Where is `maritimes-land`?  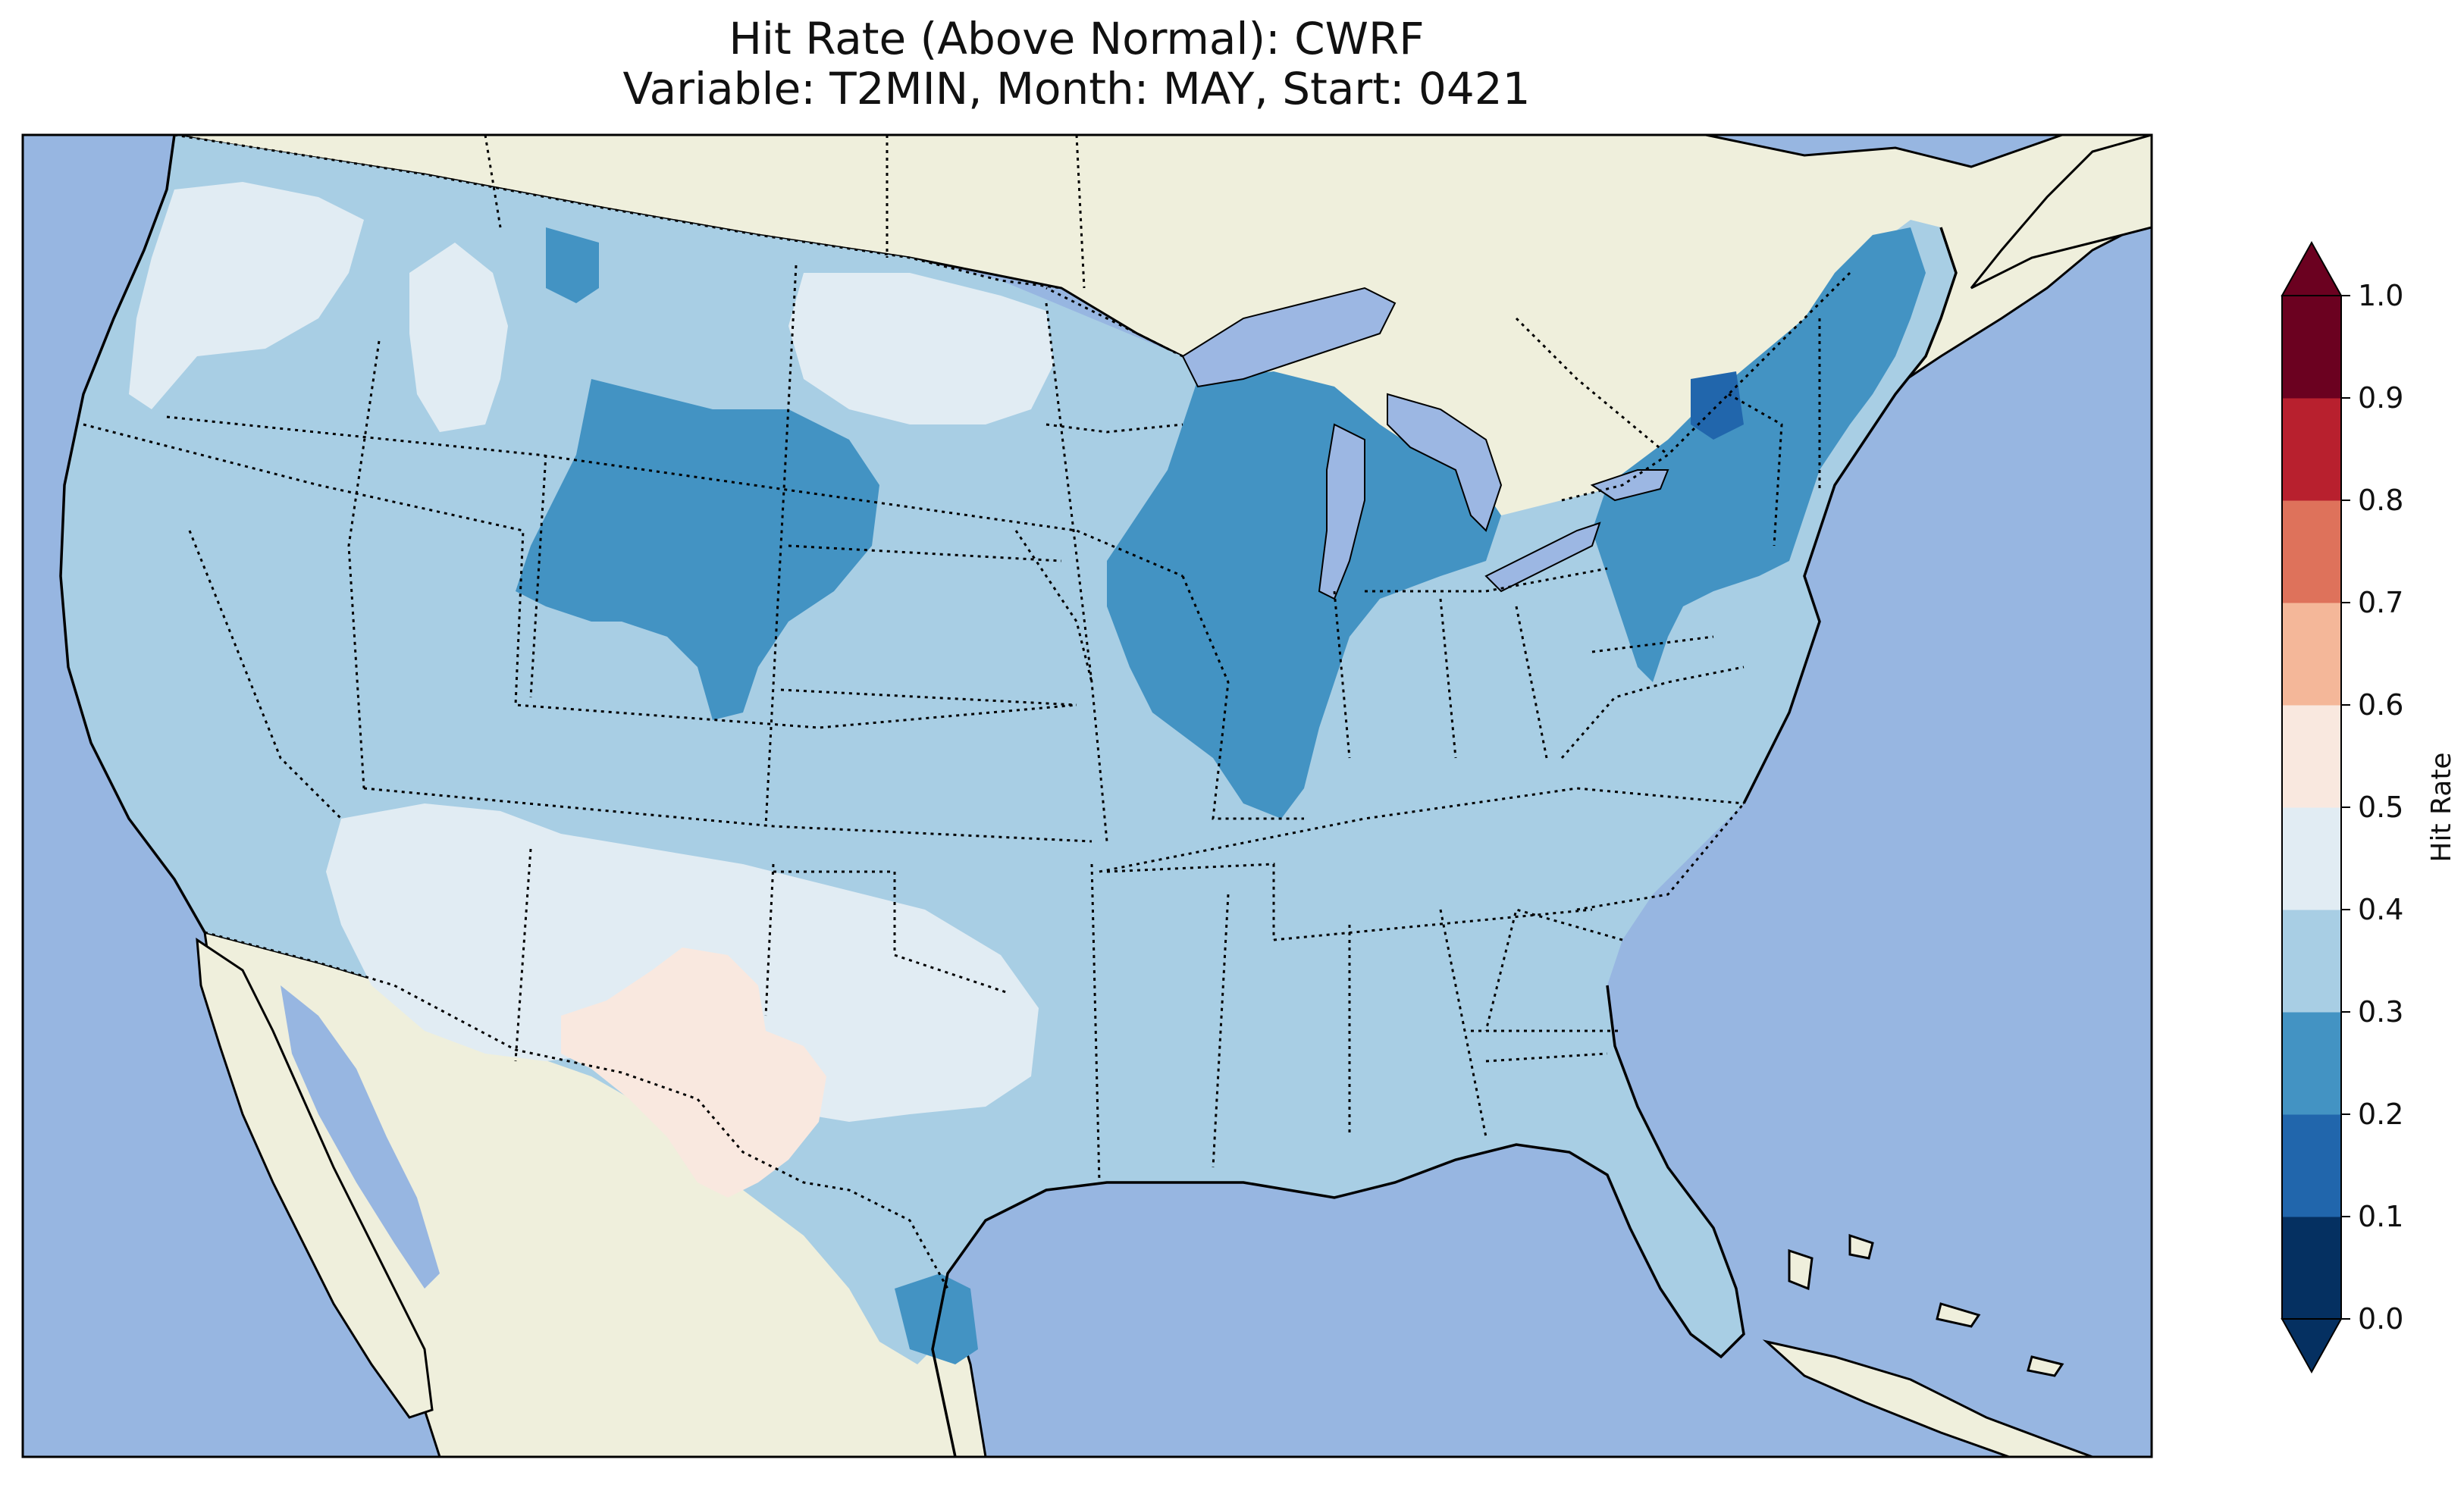 maritimes-land is located at coordinates (2061, 212).